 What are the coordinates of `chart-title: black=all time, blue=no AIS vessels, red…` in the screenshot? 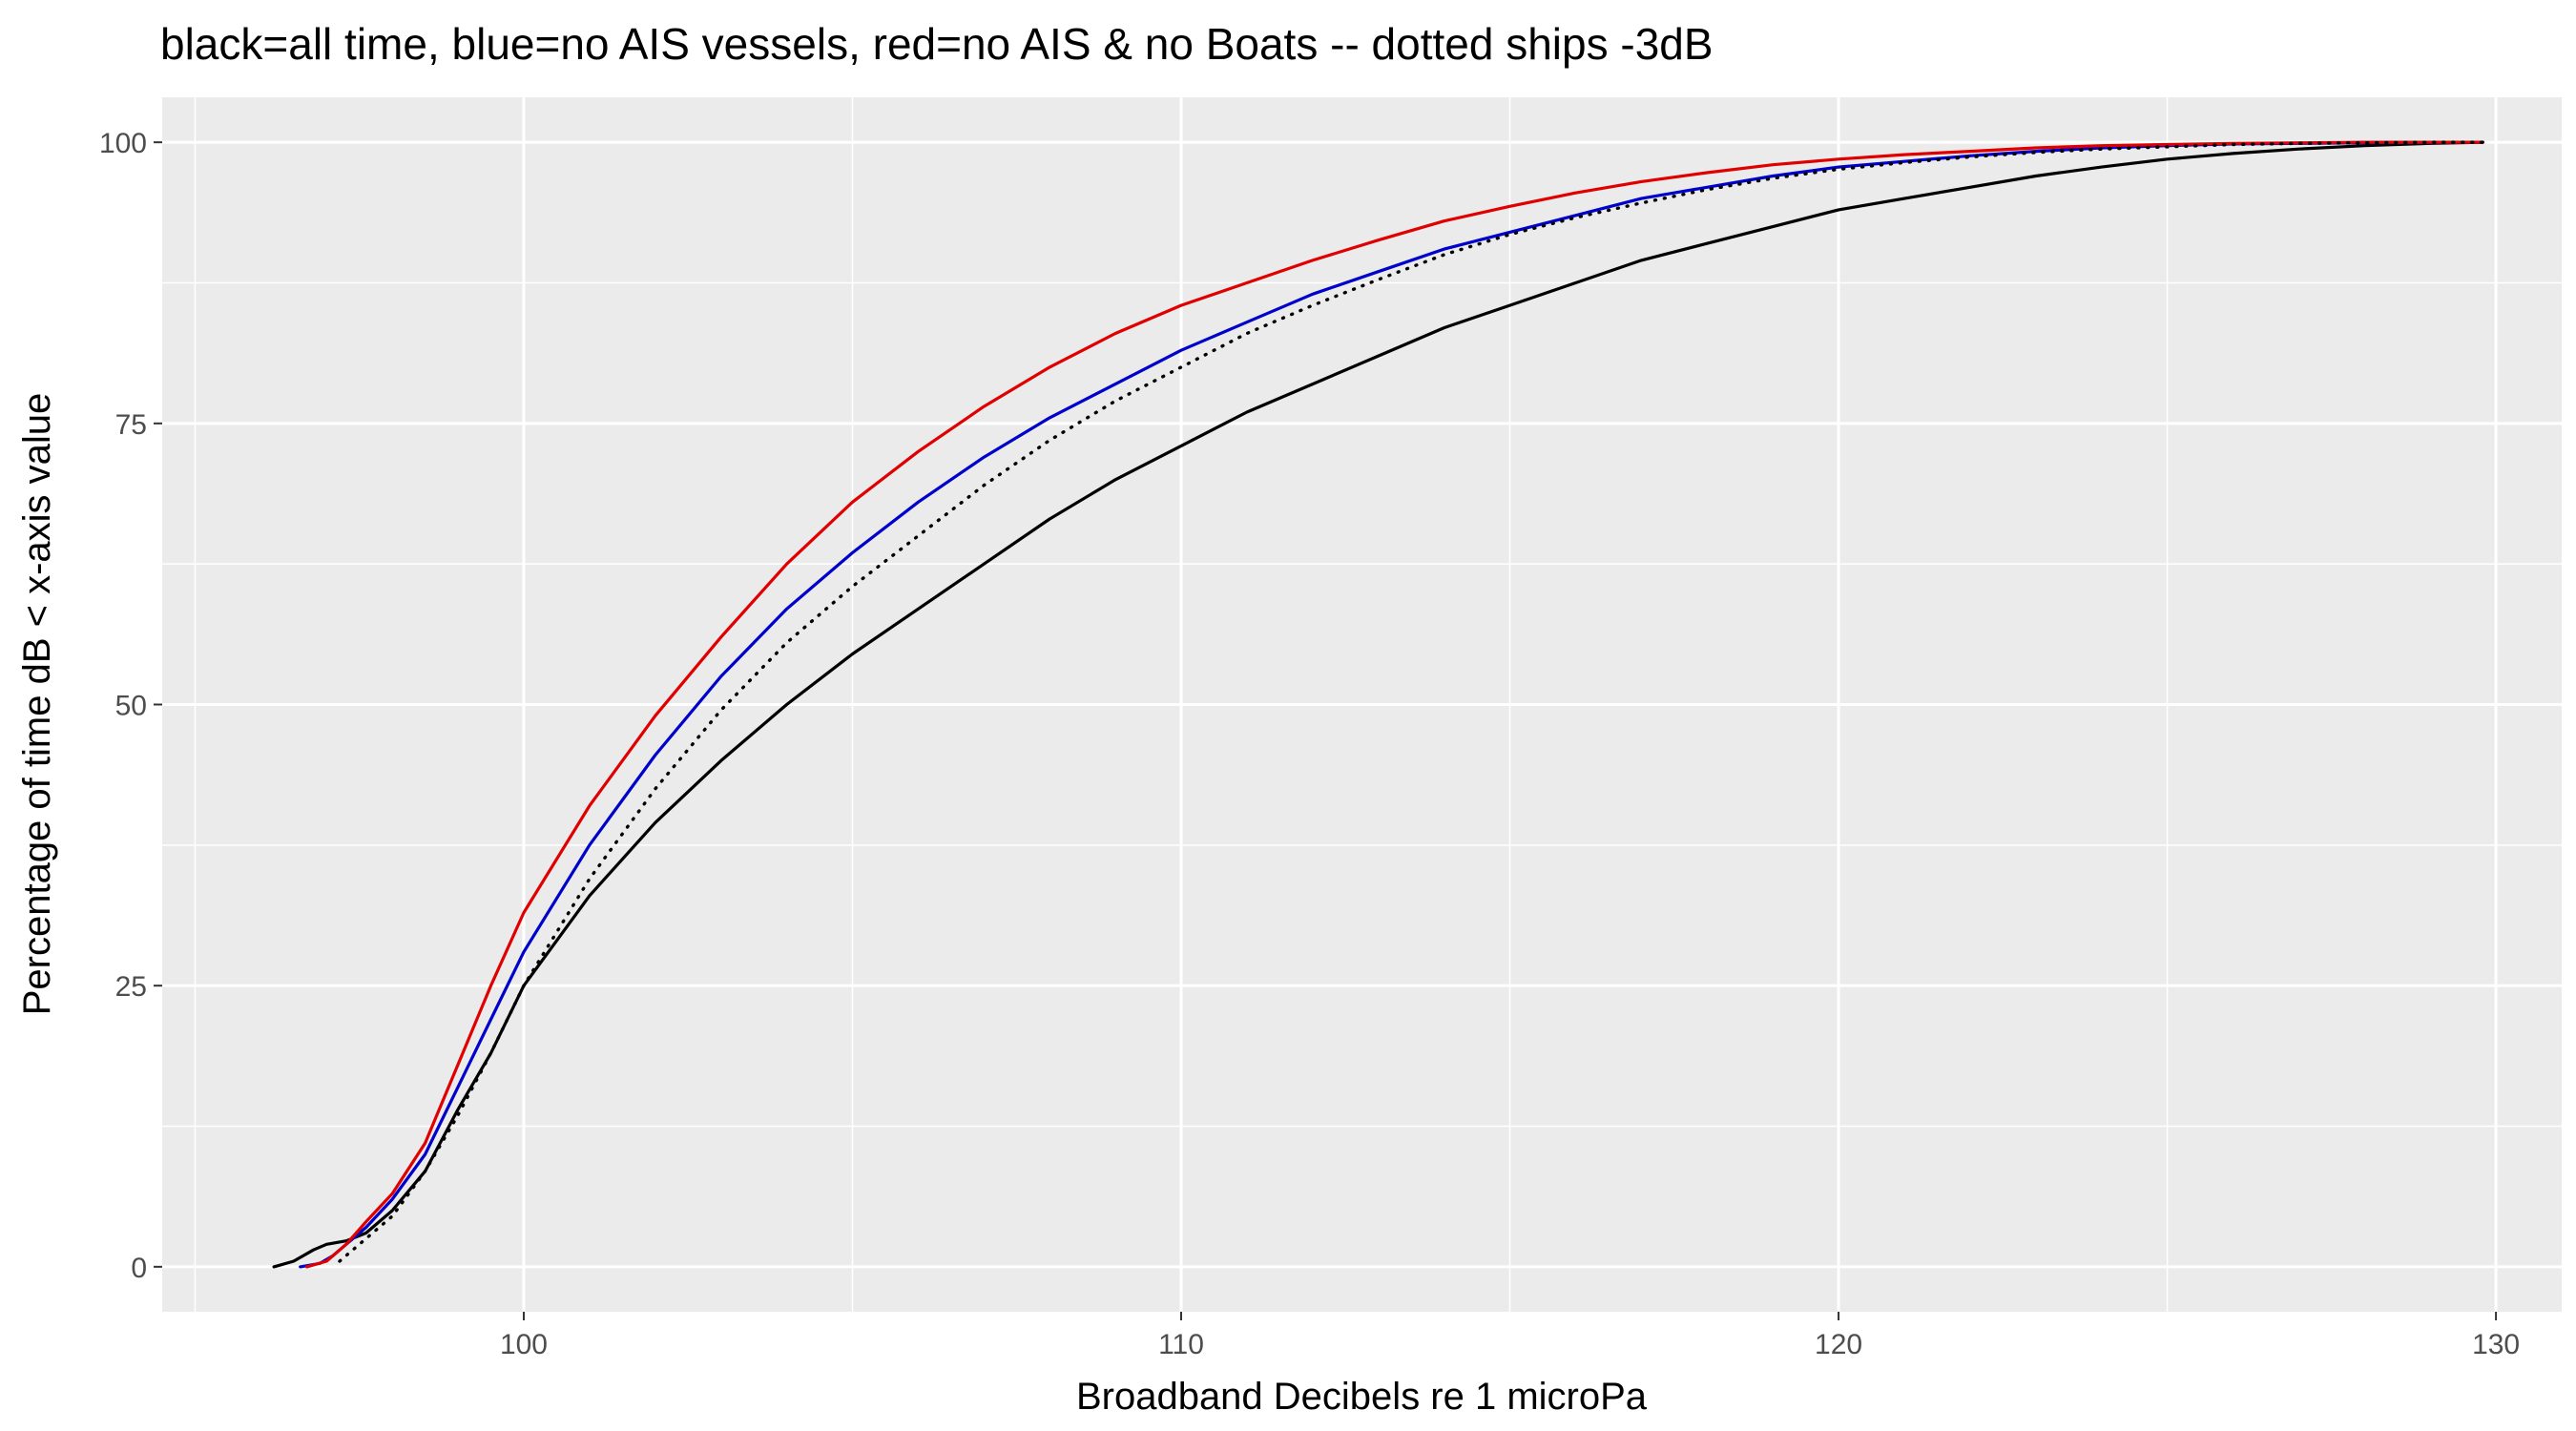 It's located at (937, 44).